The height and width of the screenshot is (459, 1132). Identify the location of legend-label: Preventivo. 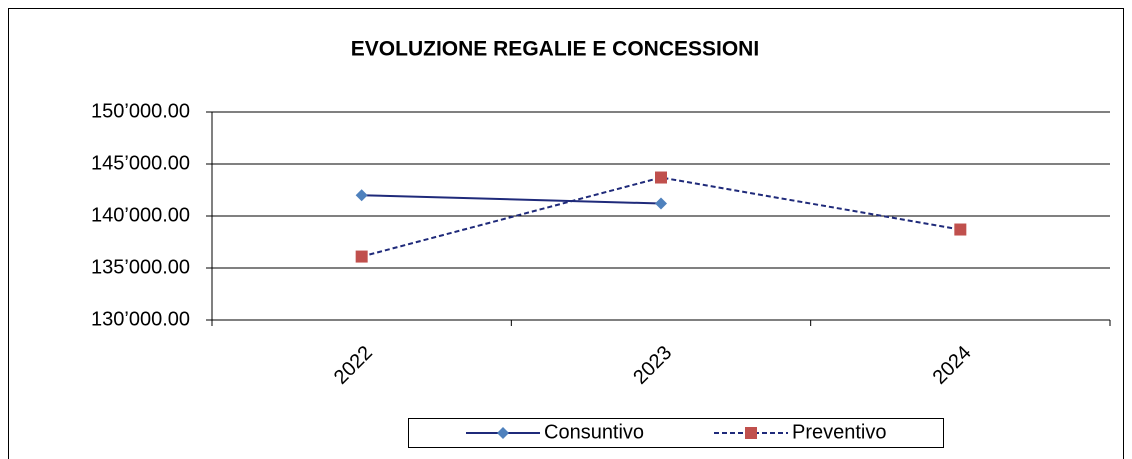
(839, 432).